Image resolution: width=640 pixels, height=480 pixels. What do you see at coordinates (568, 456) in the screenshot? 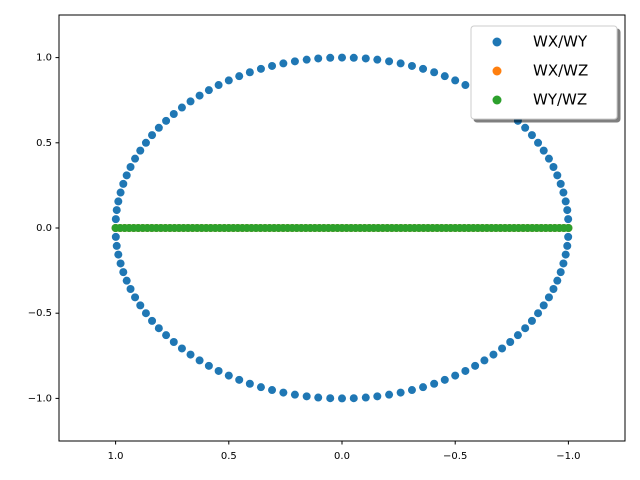
I see `x-tick-label: −1.0` at bounding box center [568, 456].